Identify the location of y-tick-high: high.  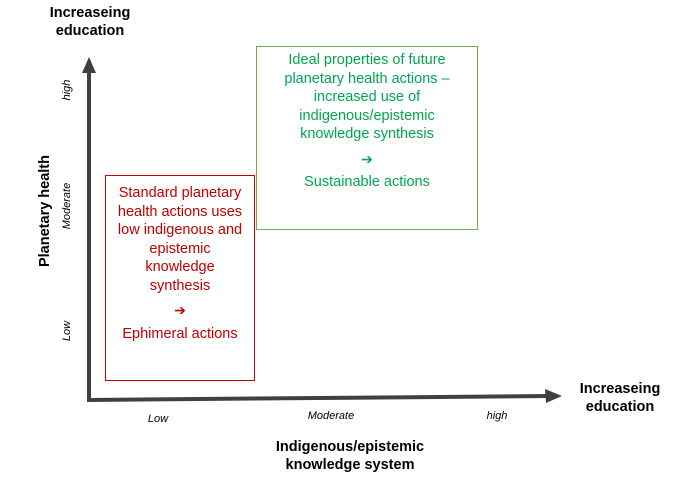
(67, 90).